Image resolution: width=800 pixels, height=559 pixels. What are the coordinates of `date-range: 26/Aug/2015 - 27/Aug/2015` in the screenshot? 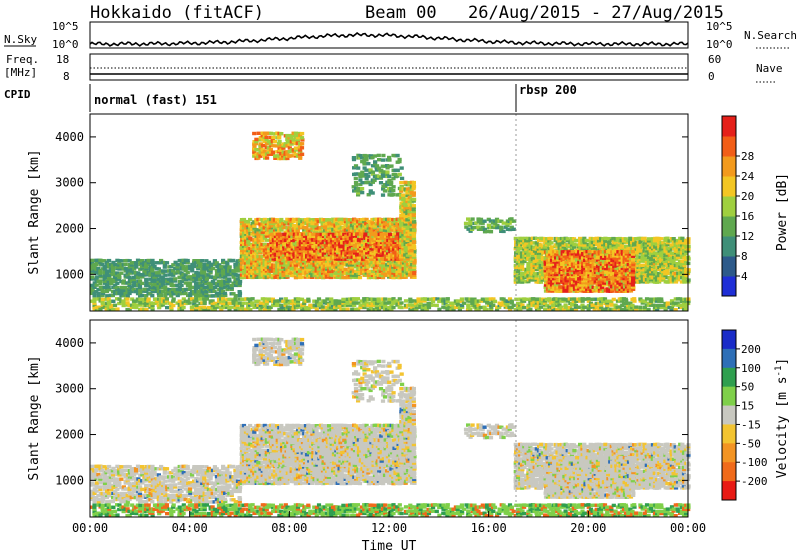 It's located at (596, 13).